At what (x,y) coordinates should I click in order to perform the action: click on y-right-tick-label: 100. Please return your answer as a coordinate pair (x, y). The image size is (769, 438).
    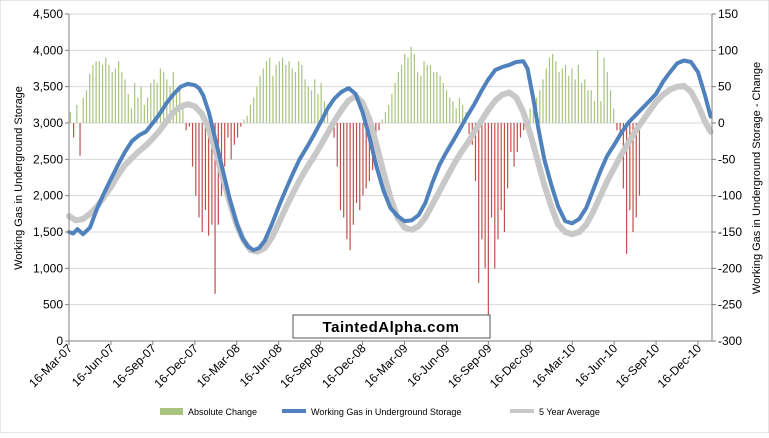
    Looking at the image, I should click on (728, 50).